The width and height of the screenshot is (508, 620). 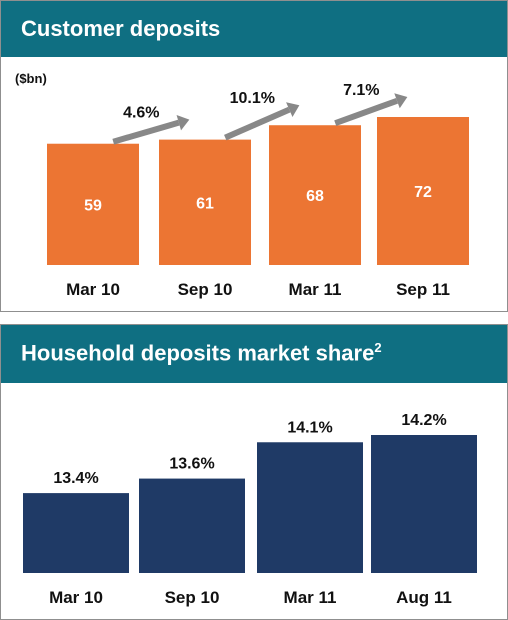 I want to click on bar-value-label: 72, so click(x=423, y=192).